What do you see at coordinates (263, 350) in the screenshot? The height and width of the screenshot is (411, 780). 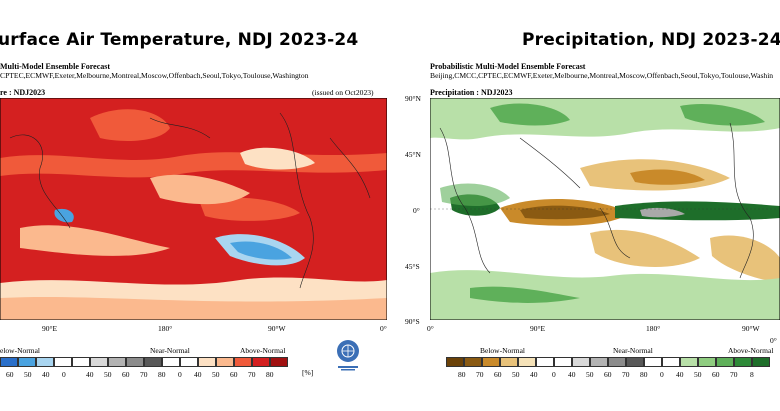 I see `left-legend-above: Above-Normal` at bounding box center [263, 350].